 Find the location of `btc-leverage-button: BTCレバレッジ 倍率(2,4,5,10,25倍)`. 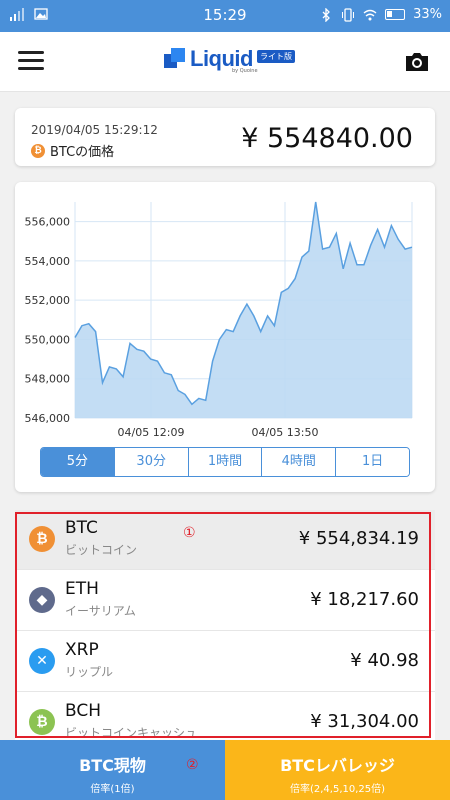

btc-leverage-button: BTCレバレッジ 倍率(2,4,5,10,25倍) is located at coordinates (337, 770).